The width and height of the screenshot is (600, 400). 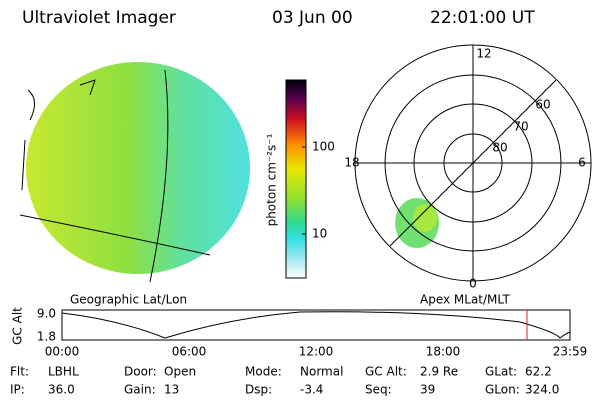 What do you see at coordinates (542, 390) in the screenshot?
I see `status-value: 324.0` at bounding box center [542, 390].